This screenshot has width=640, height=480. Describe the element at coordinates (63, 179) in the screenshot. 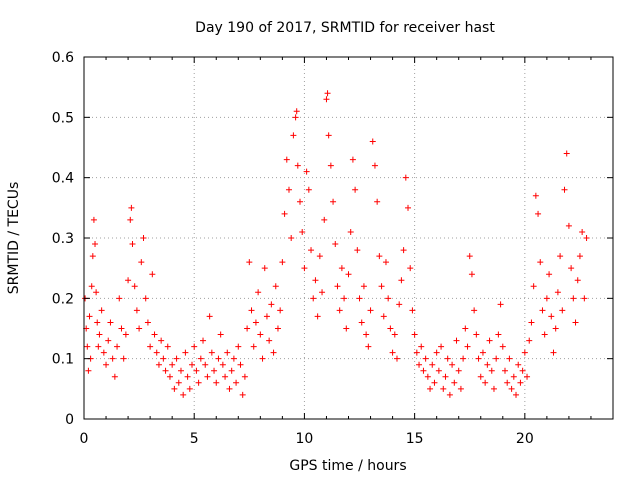

I see `y-tick-label: 0.4` at that location.